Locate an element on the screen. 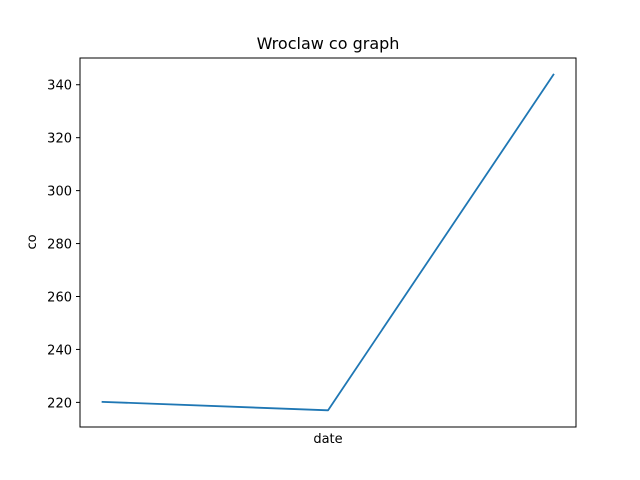 The height and width of the screenshot is (480, 640). y-tick-label: 320 is located at coordinates (59, 139).